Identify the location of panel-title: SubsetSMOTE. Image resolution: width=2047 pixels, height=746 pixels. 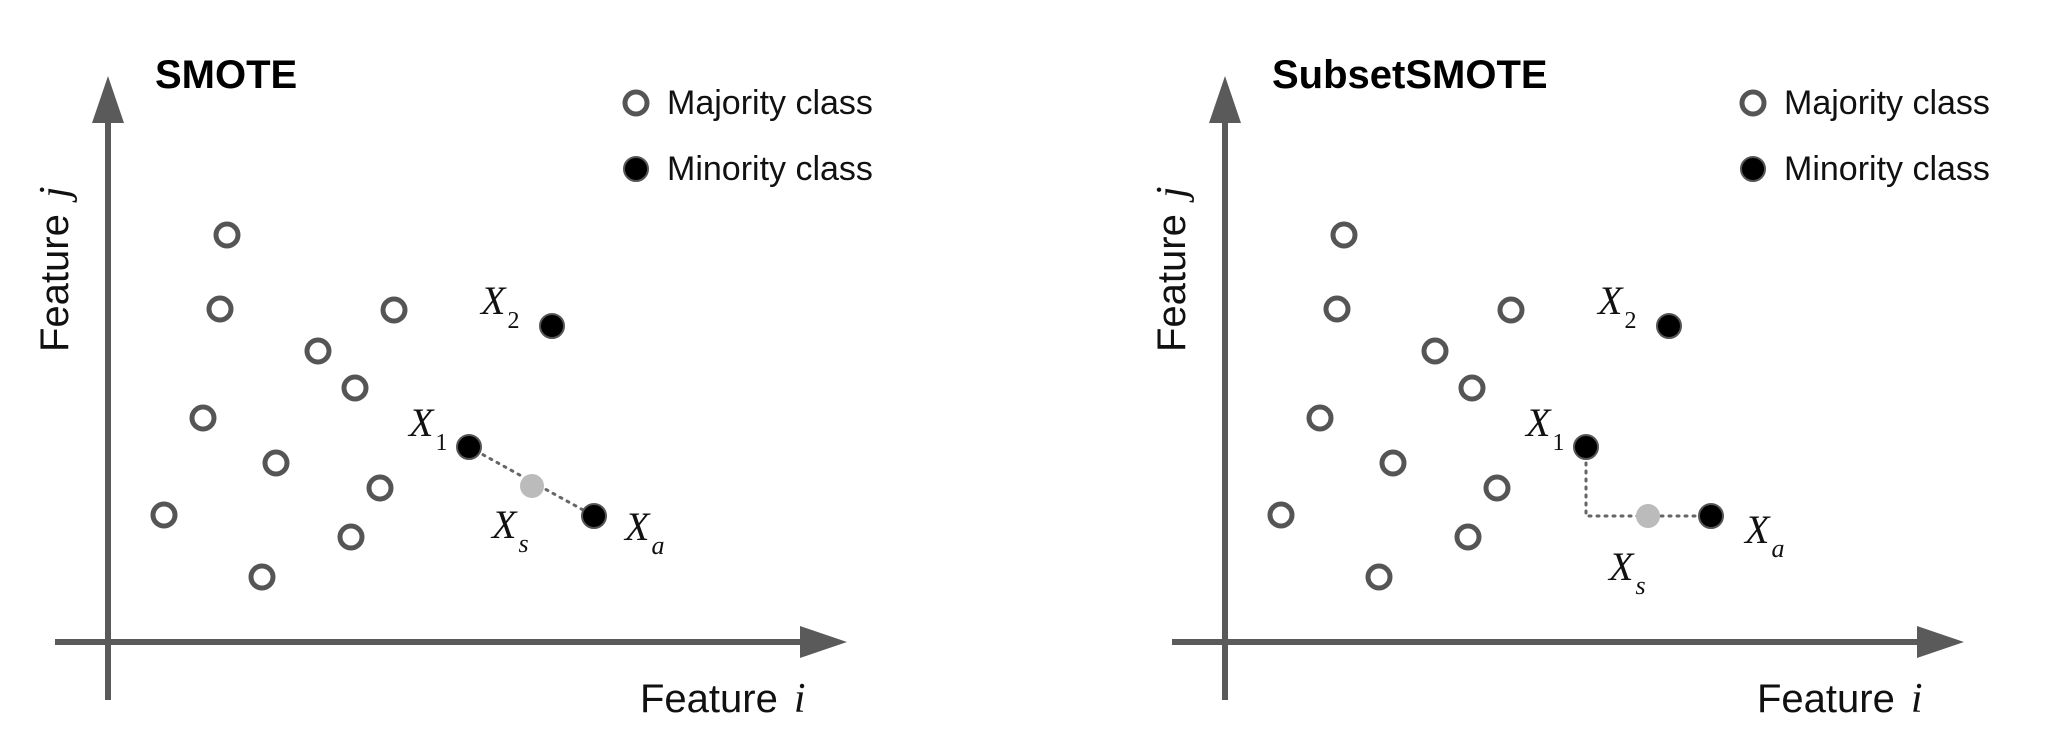
(1410, 75).